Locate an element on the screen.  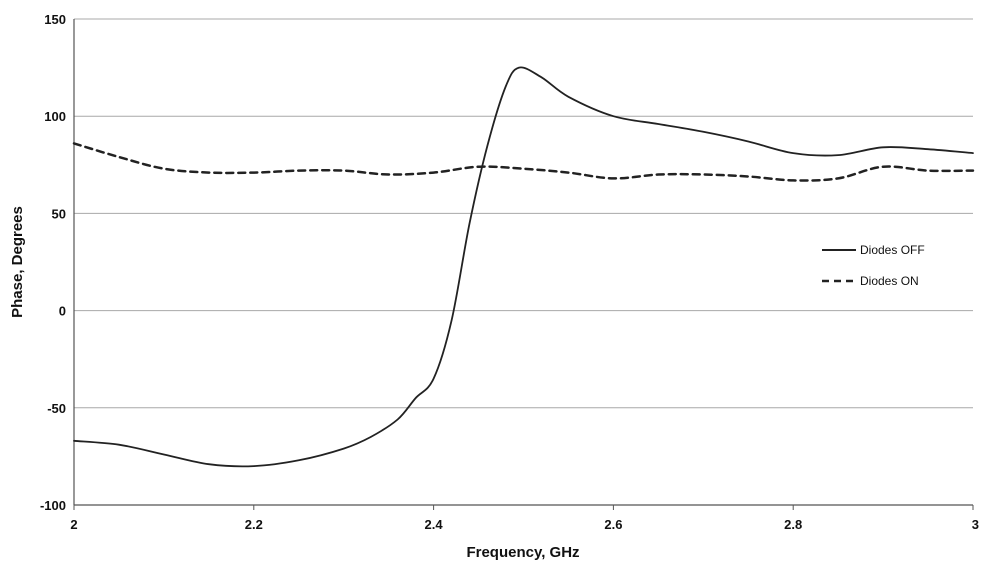
y-tick-label-0: -100 is located at coordinates (53, 505).